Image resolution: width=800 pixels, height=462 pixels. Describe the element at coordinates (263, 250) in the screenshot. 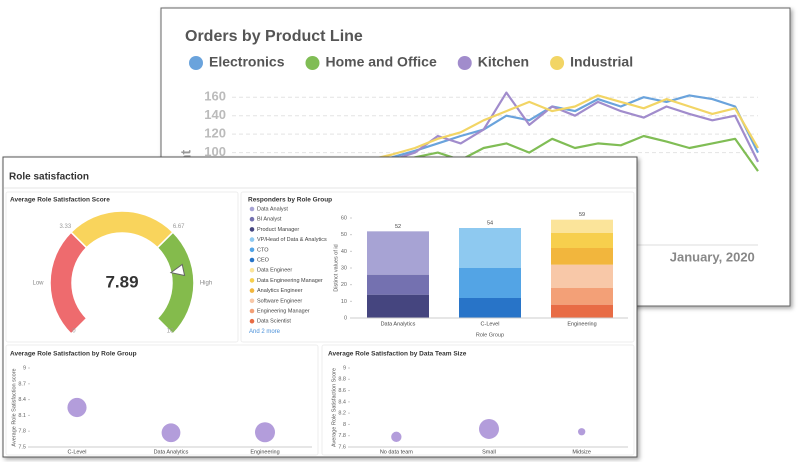

I see `legend-label: CTO` at that location.